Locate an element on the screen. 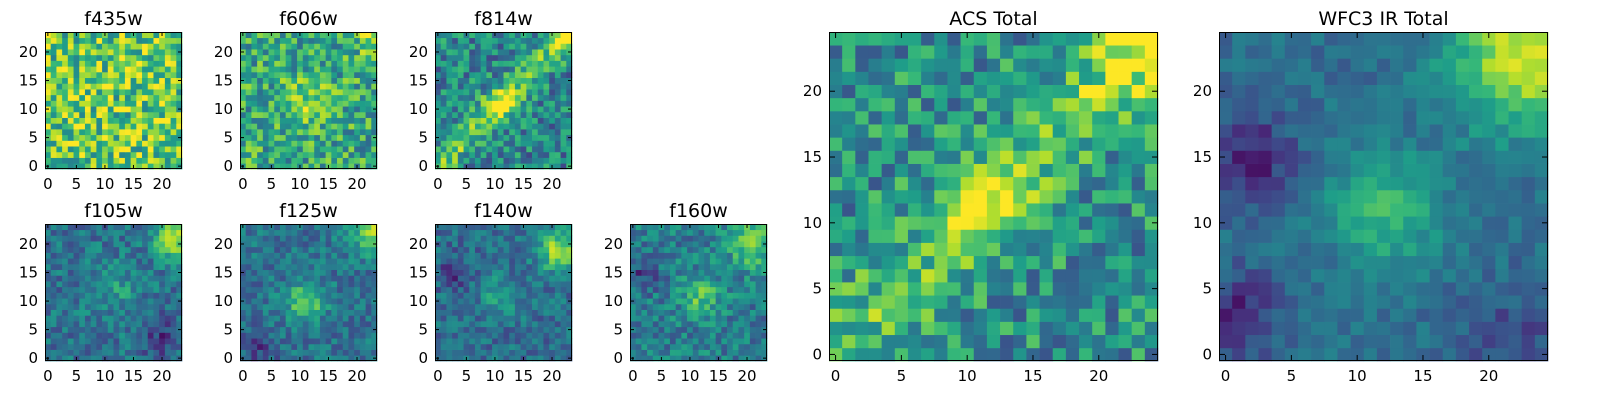 This screenshot has width=1600, height=400. x-tick-label: 10 is located at coordinates (689, 376).